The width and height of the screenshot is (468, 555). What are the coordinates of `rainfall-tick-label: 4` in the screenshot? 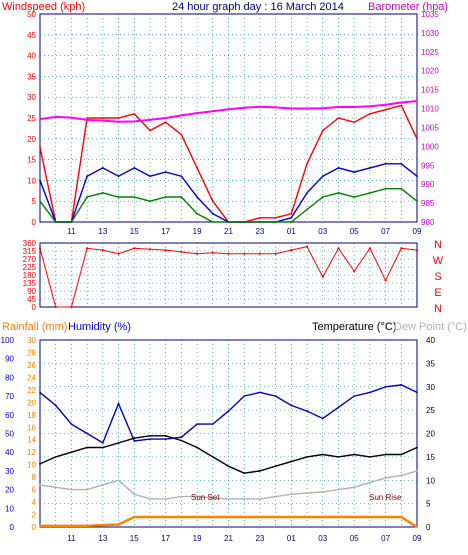 It's located at (34, 502).